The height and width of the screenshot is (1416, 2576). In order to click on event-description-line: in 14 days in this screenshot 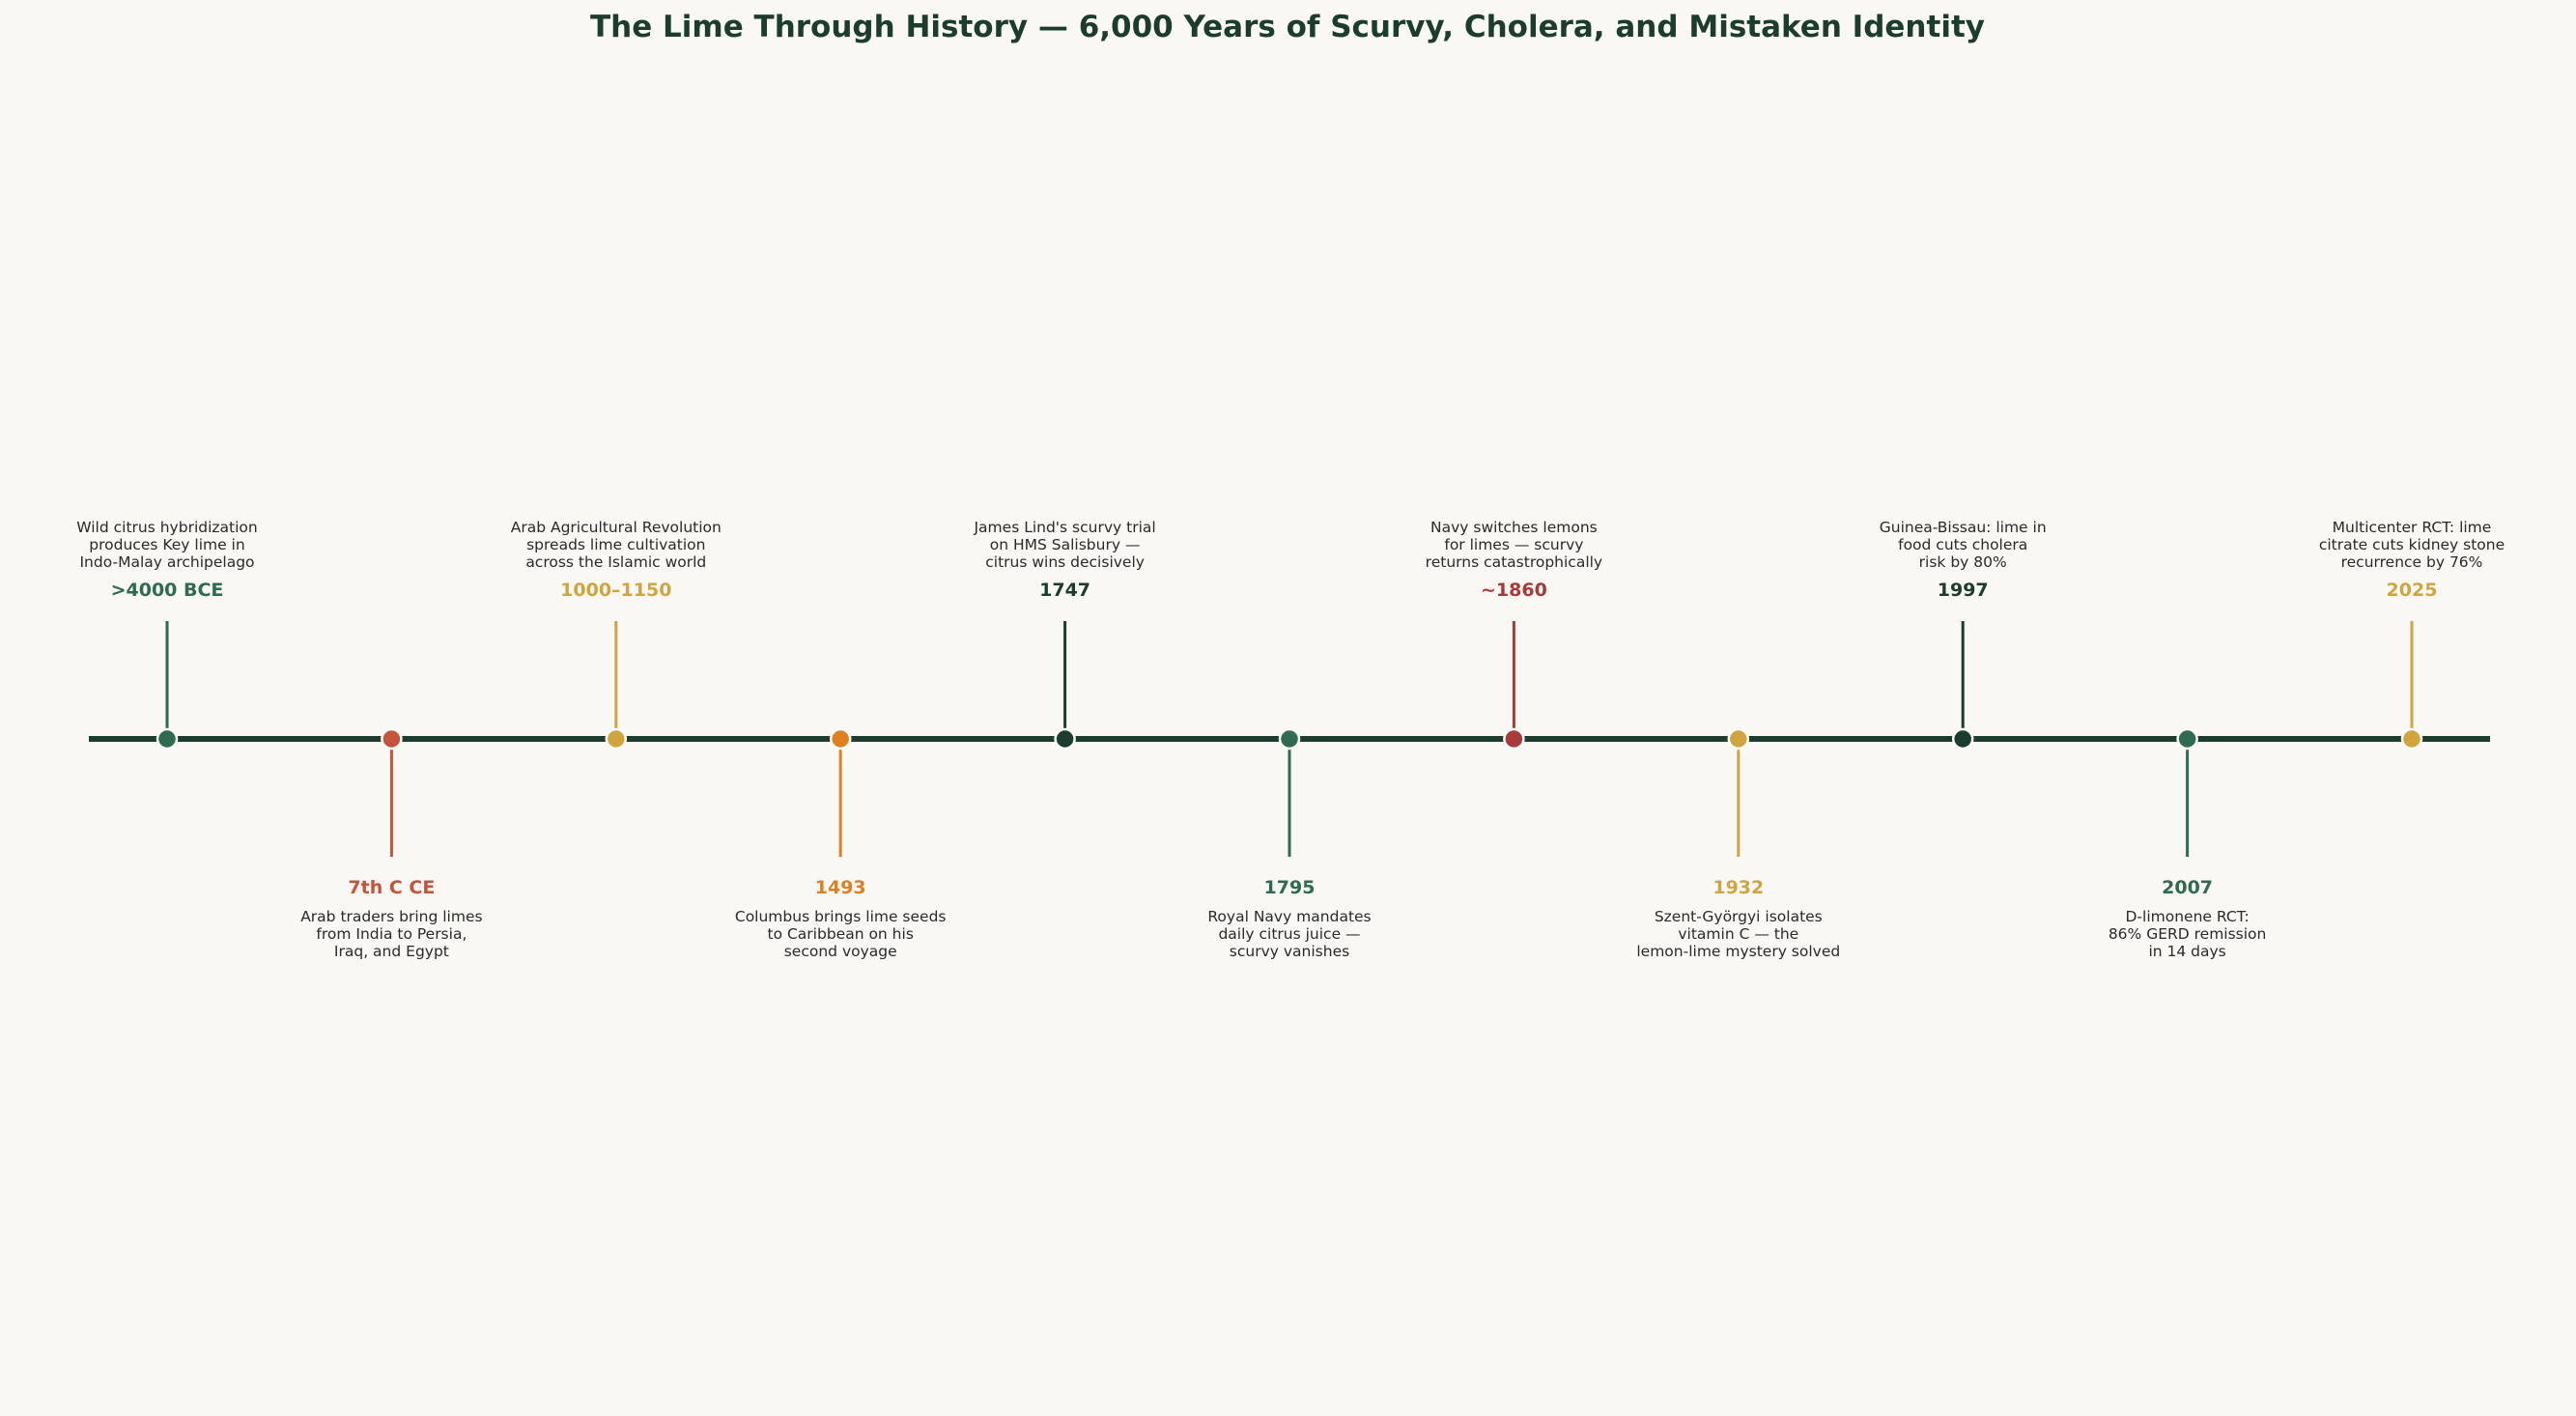, I will do `click(2186, 951)`.